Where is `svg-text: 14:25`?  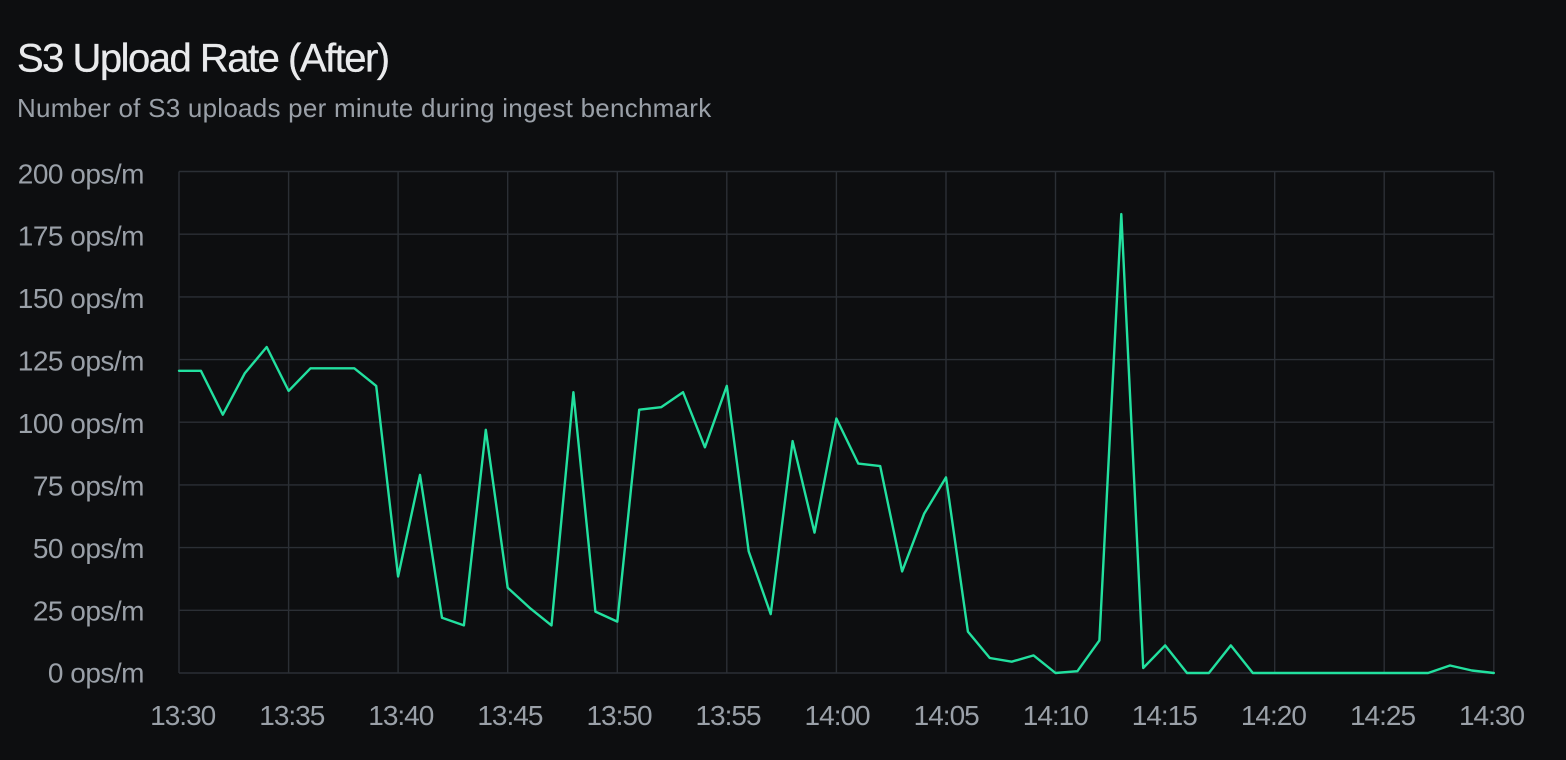
svg-text: 14:25 is located at coordinates (1382, 715).